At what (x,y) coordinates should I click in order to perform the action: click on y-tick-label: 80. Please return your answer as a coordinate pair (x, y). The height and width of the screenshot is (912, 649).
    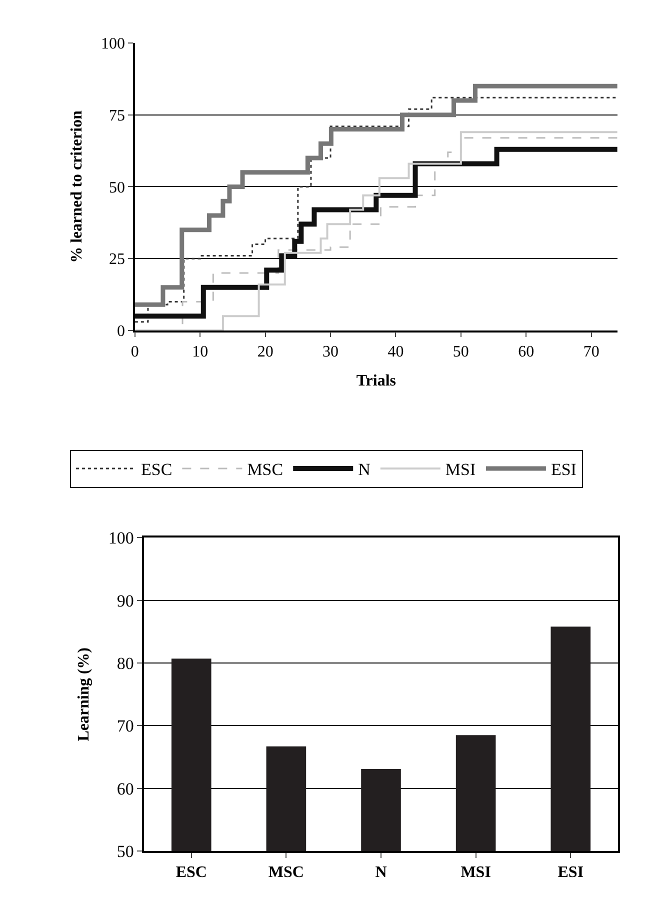
    Looking at the image, I should click on (125, 663).